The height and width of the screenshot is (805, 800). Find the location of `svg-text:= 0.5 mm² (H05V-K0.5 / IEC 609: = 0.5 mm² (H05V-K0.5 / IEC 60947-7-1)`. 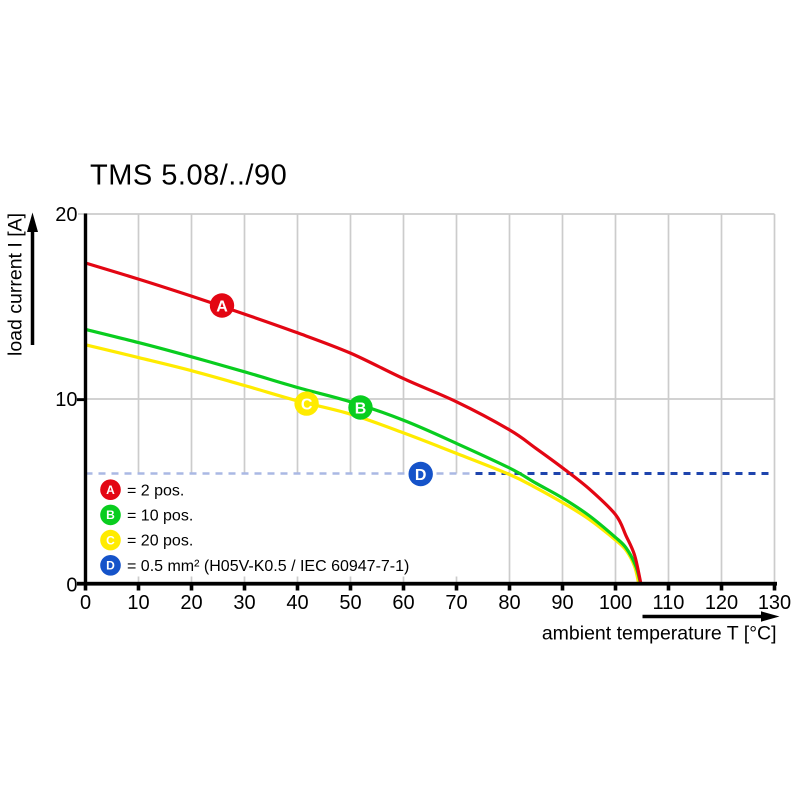

svg-text:= 0.5 mm² (H05V-K0.5 / IEC 609: = 0.5 mm² (H05V-K0.5 / IEC 60947-7-1) is located at coordinates (268, 566).